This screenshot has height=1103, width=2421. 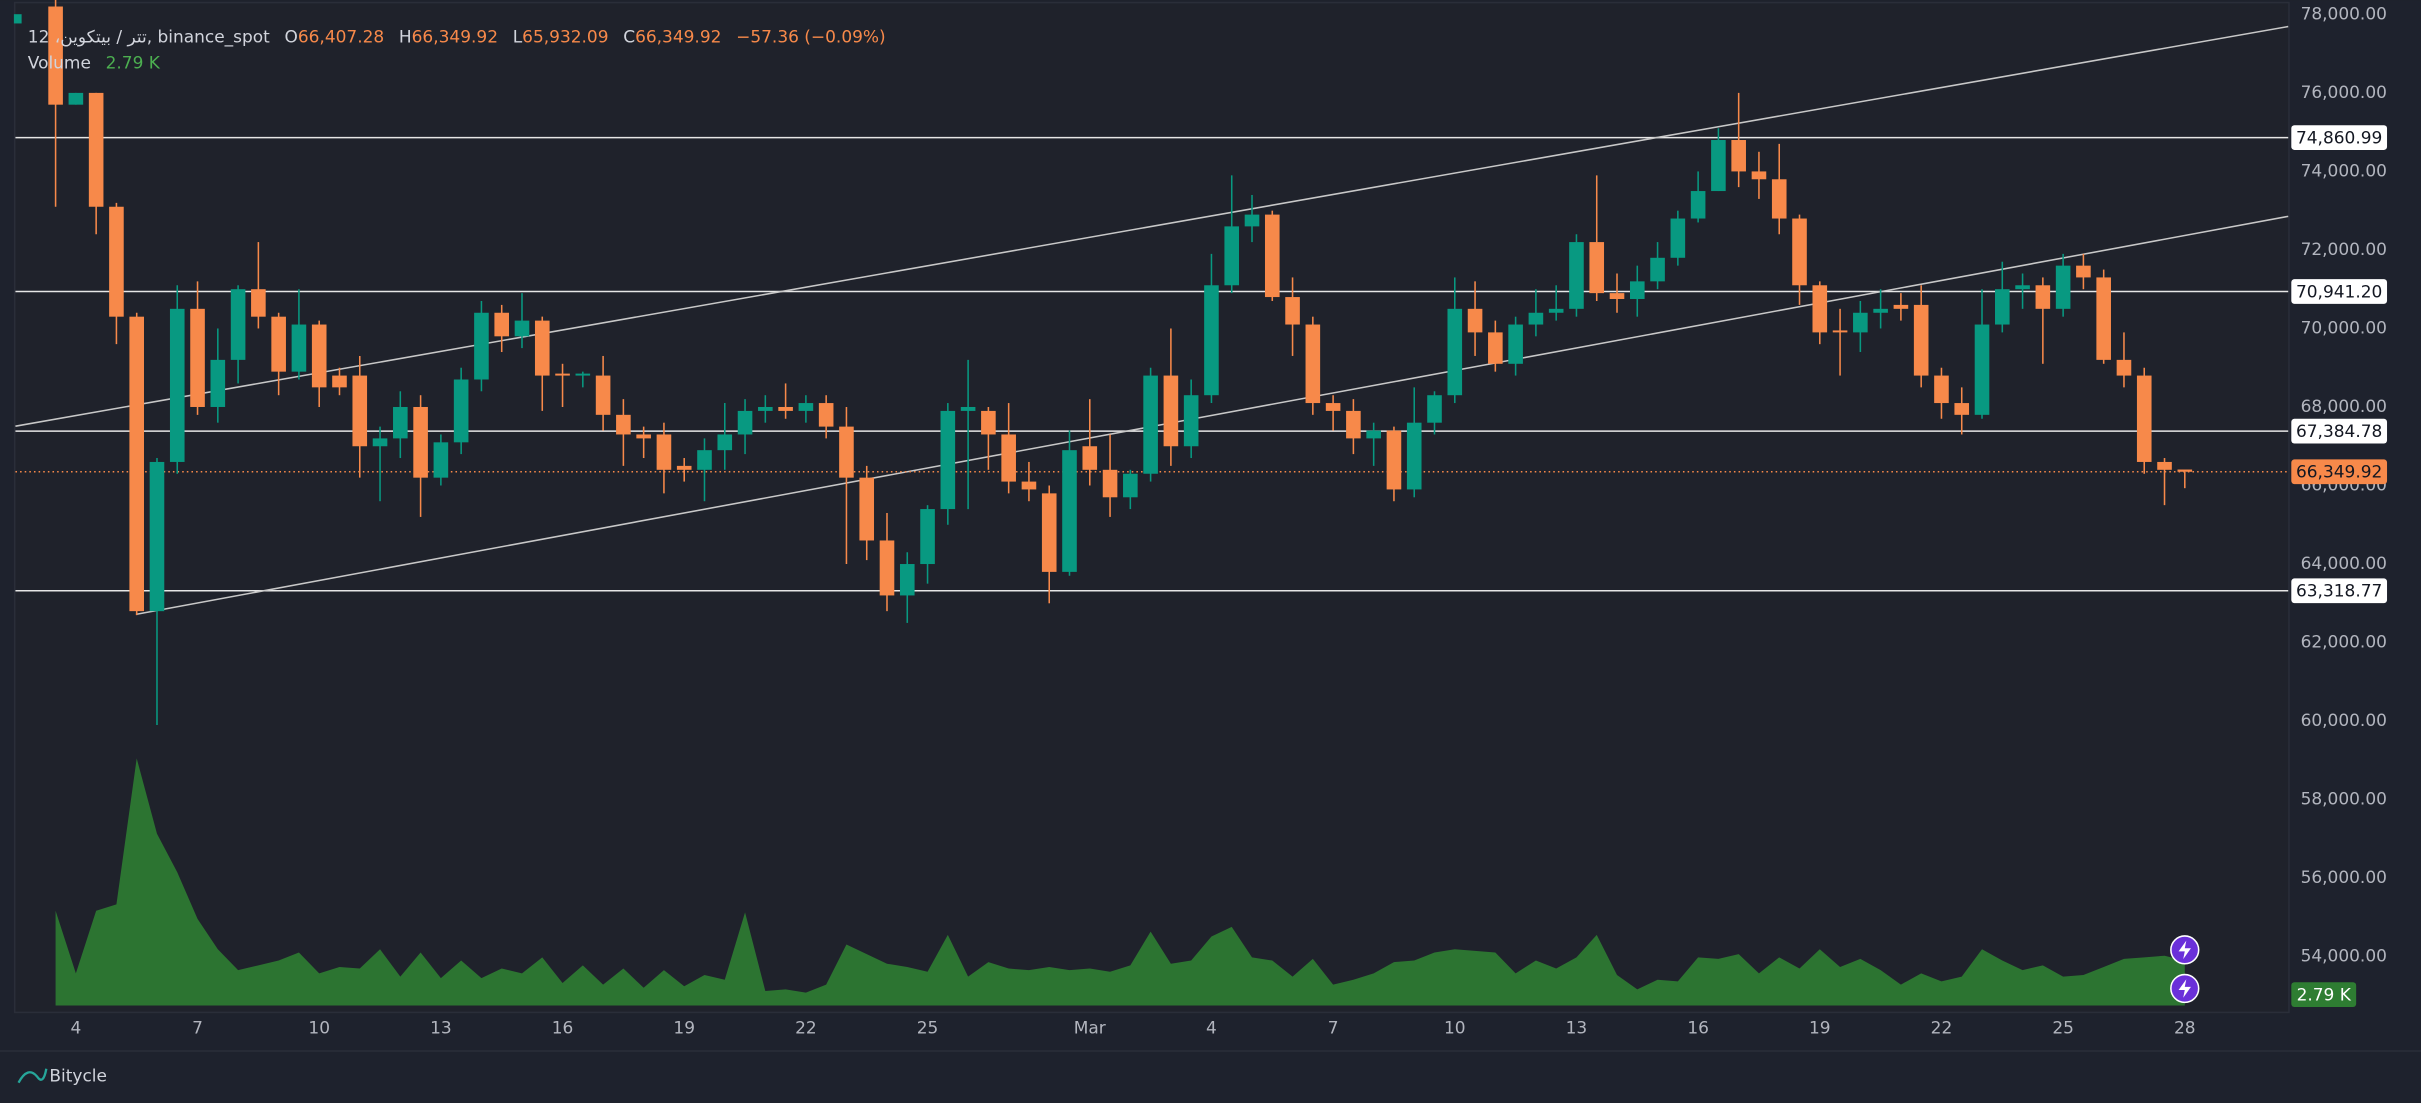 I want to click on field-value: 65,932.09, so click(x=565, y=37).